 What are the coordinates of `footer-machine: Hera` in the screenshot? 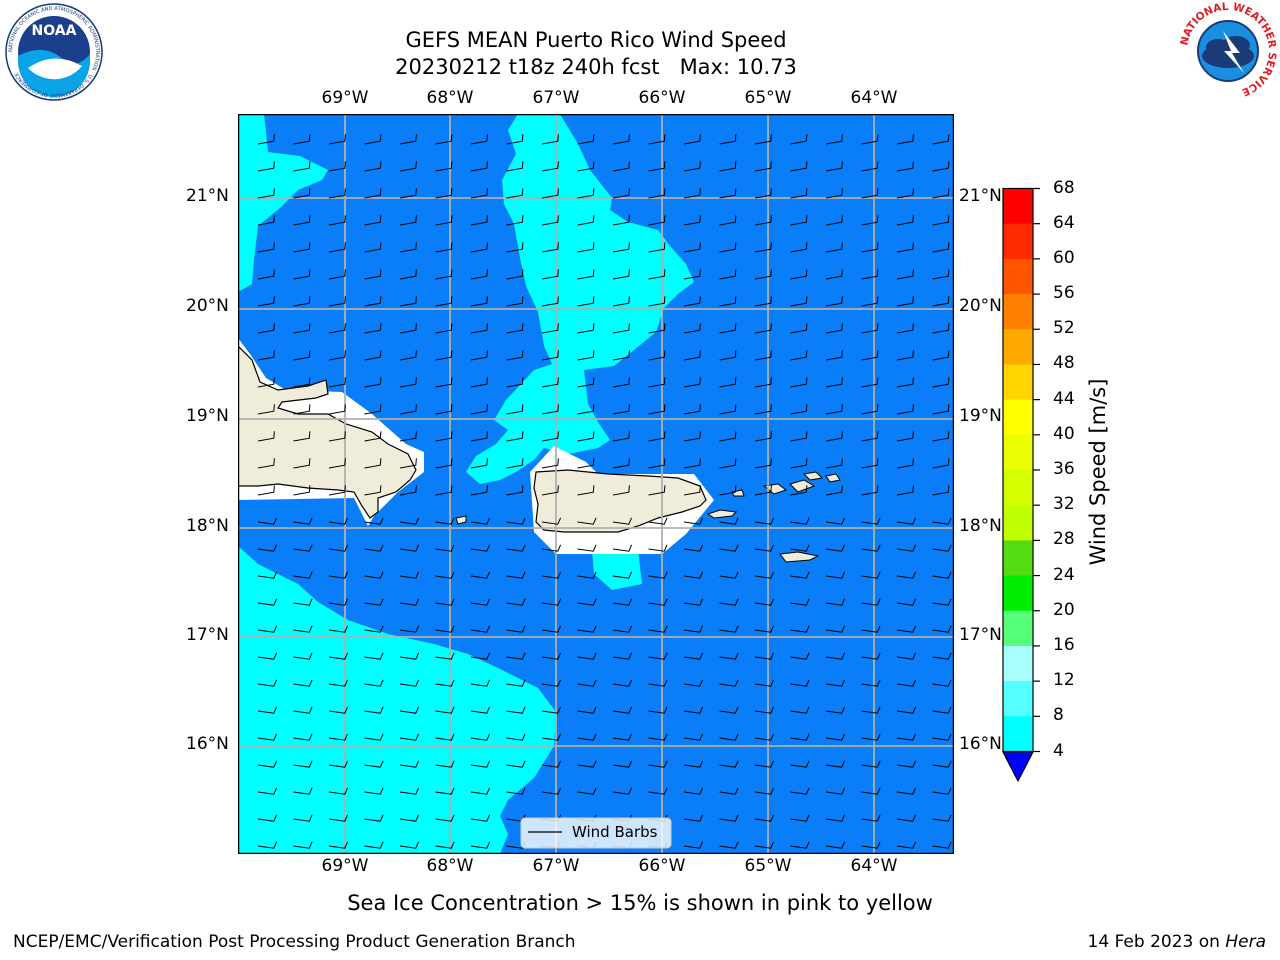 It's located at (1245, 942).